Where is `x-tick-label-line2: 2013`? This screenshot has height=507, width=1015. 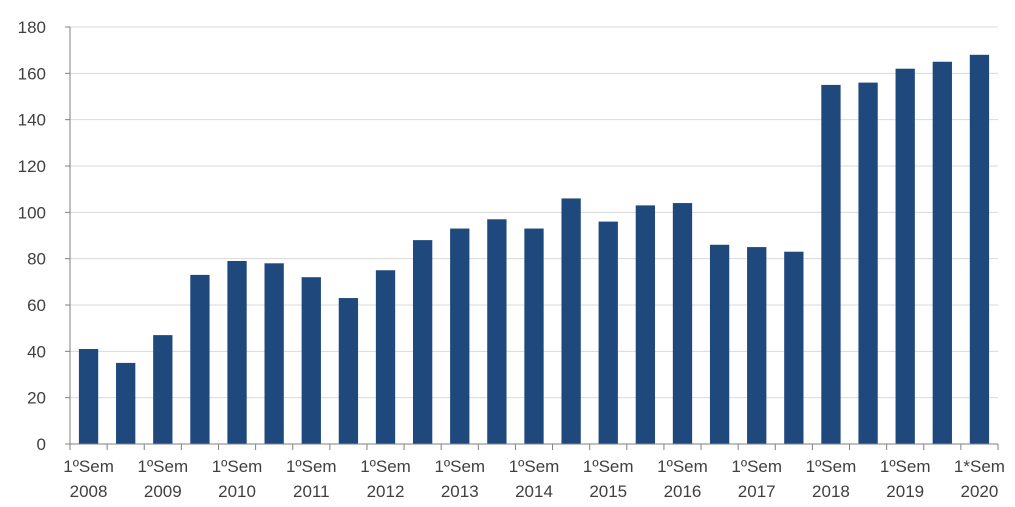 x-tick-label-line2: 2013 is located at coordinates (460, 491).